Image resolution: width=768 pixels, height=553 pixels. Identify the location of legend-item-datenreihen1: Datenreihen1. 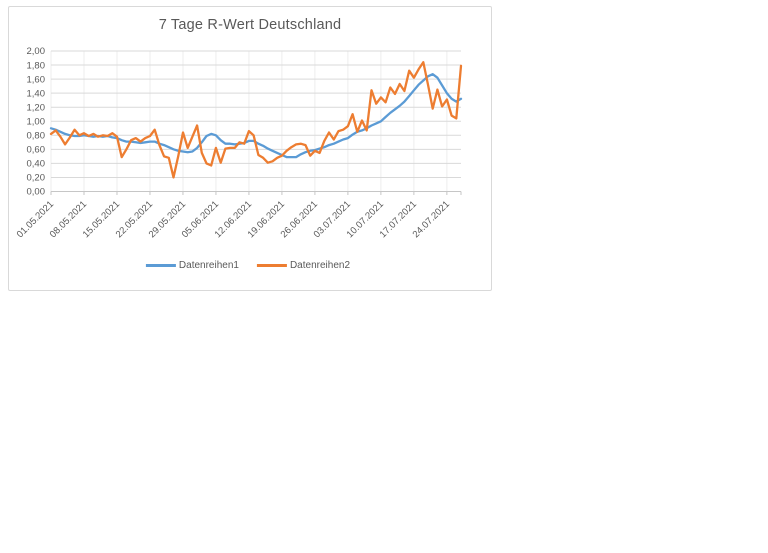
(192, 265).